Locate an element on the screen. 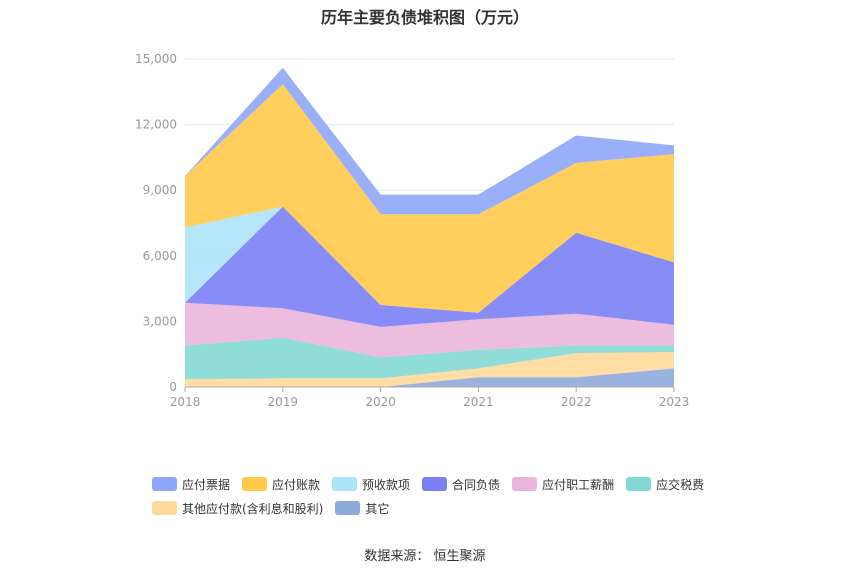 The image size is (850, 574). legend-row: 应付票据 应付账款 预收款项 合同负债 应付职工薪酬 应交税费 is located at coordinates (452, 484).